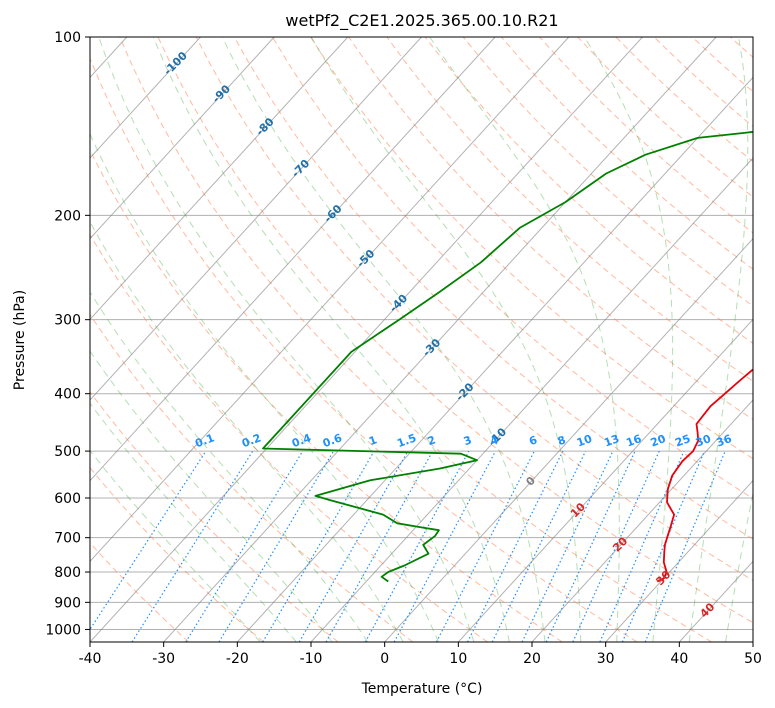  What do you see at coordinates (332, 440) in the screenshot?
I see `mixing-ratio-label: 0.6` at bounding box center [332, 440].